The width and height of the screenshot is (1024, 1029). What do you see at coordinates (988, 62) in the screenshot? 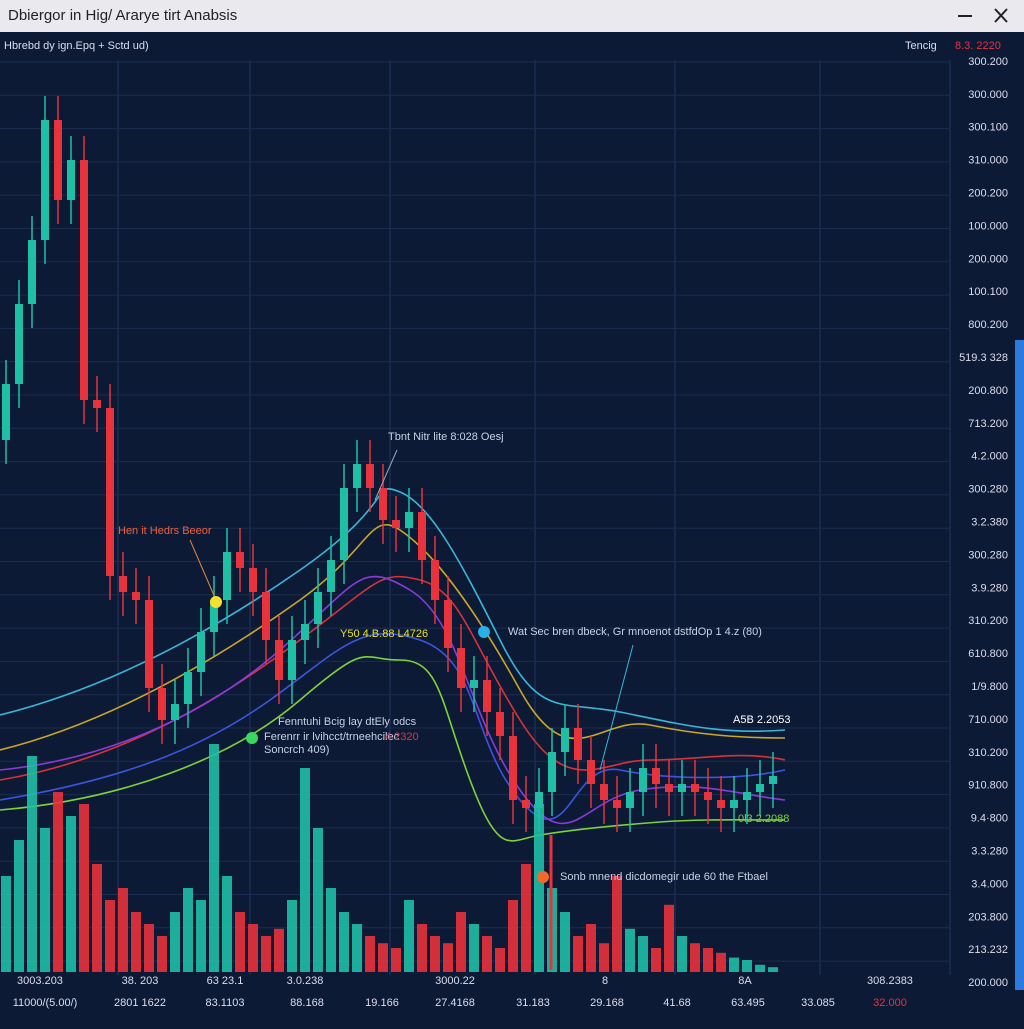
I see `price-label: 300.200` at bounding box center [988, 62].